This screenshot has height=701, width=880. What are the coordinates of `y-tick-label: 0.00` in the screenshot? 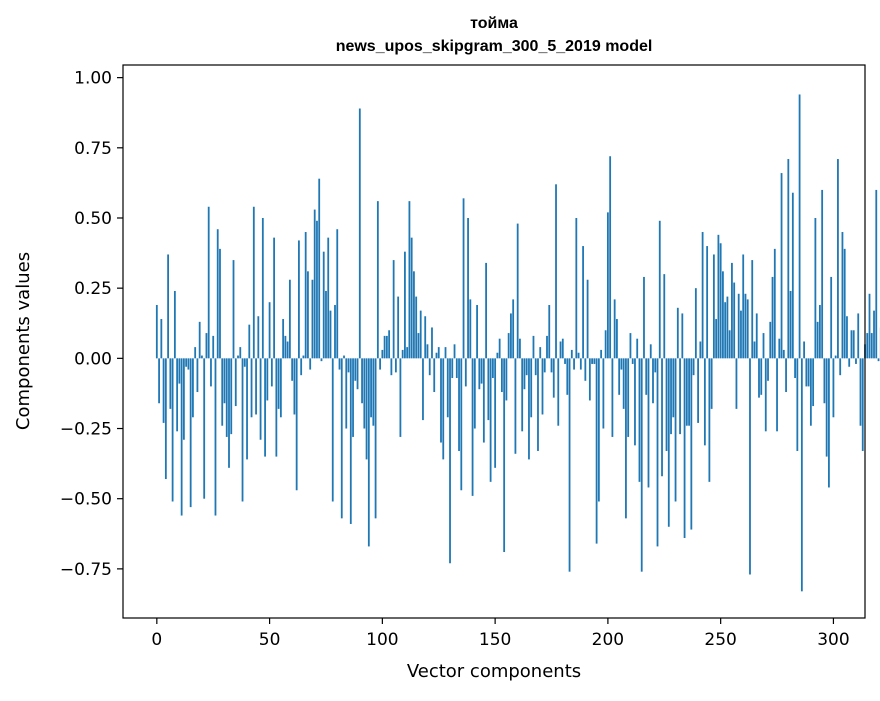 It's located at (93, 359).